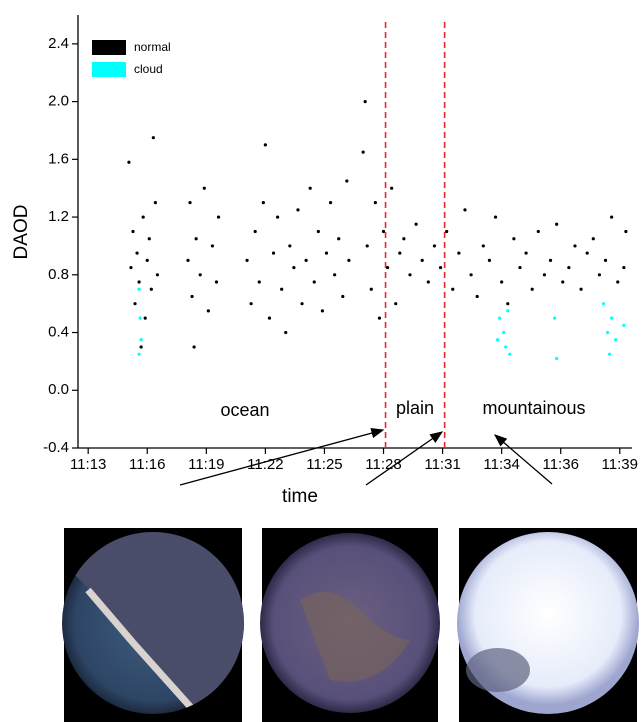 Image resolution: width=642 pixels, height=722 pixels. Describe the element at coordinates (58, 332) in the screenshot. I see `y-tick-label: 0.4` at that location.